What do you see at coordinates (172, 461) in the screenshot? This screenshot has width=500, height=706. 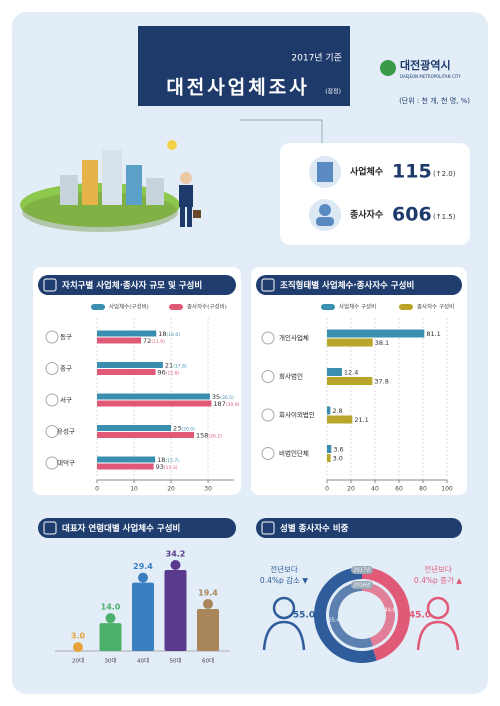 I see `share-label: (15.7)` at bounding box center [172, 461].